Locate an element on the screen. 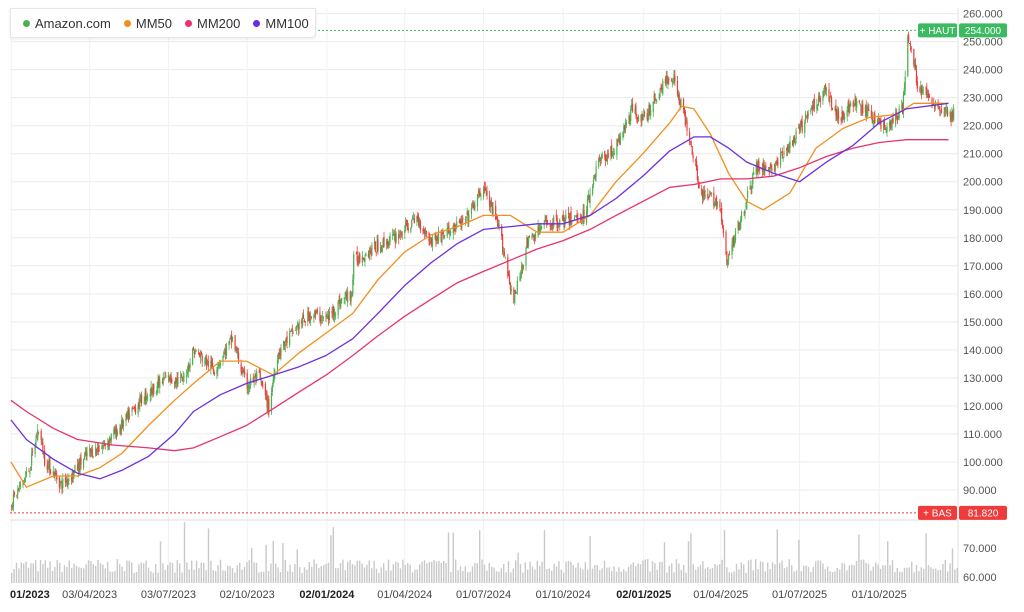 The height and width of the screenshot is (612, 1024). legend-item-mm200: MM200 is located at coordinates (212, 23).